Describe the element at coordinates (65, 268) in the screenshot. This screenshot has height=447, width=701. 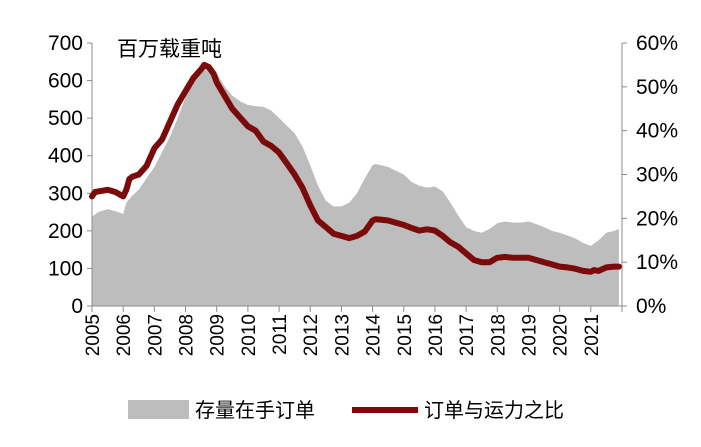
I see `left-axis-tick-label: 100` at that location.